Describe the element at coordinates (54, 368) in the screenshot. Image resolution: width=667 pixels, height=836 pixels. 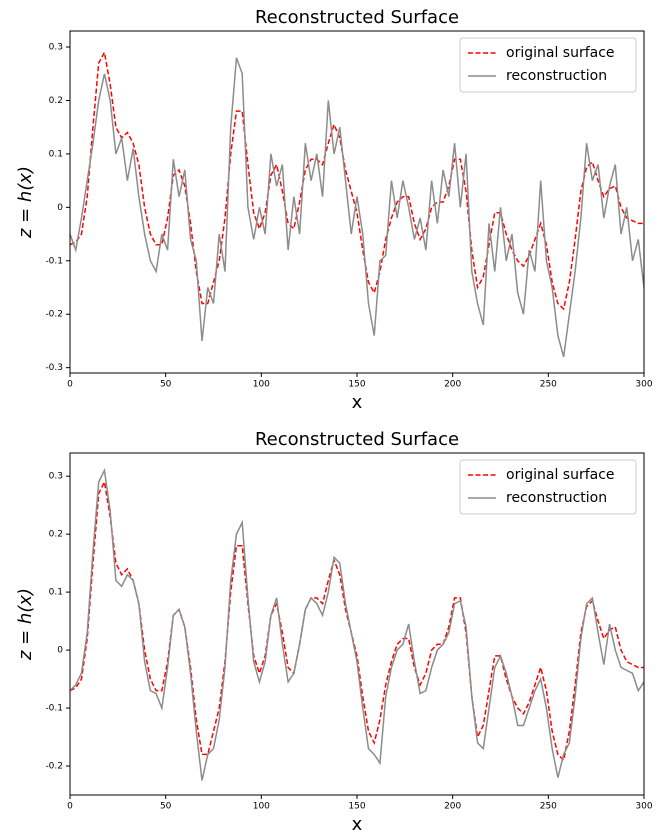
I see `y-tick-label: -0.3` at that location.